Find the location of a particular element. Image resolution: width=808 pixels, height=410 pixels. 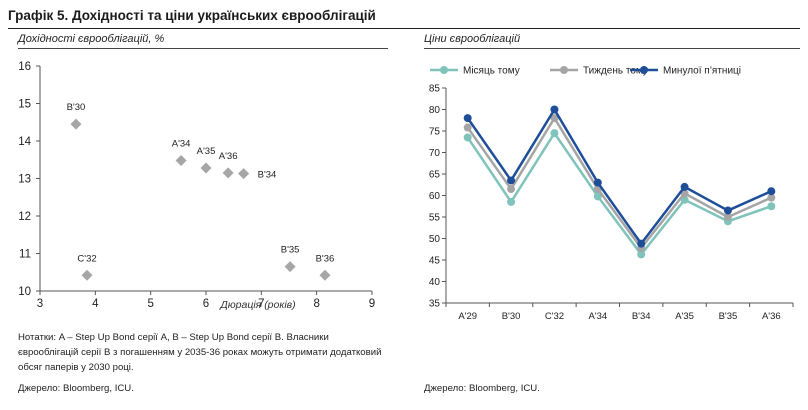

y-tick-label: 85 is located at coordinates (435, 89).